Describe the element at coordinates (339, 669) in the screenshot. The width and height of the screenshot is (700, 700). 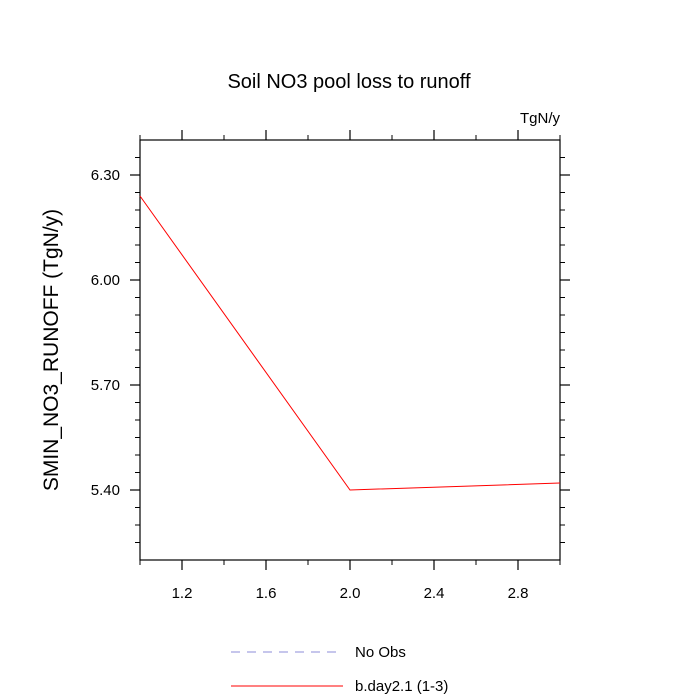
I see `legend: No Obs b.day2.1 (1-3)` at that location.